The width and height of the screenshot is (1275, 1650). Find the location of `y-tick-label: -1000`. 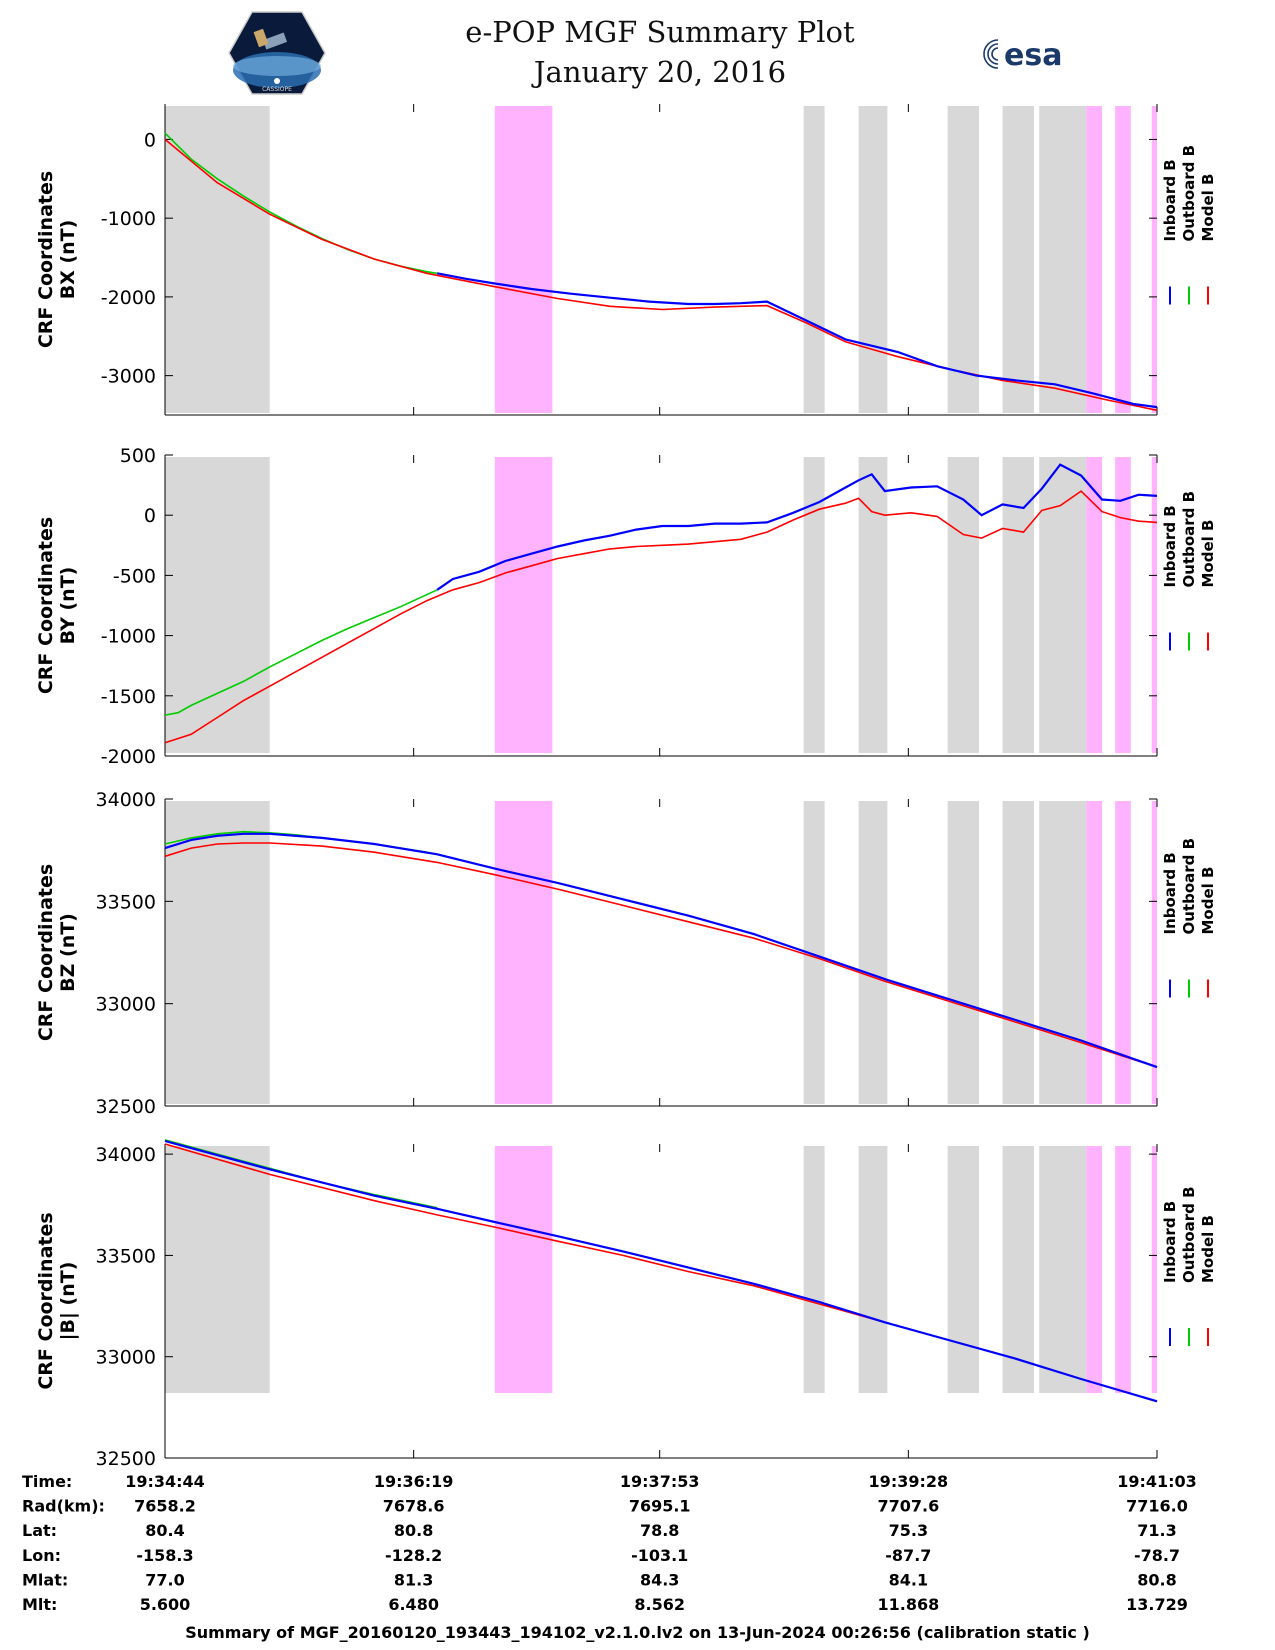

y-tick-label: -1000 is located at coordinates (128, 219).